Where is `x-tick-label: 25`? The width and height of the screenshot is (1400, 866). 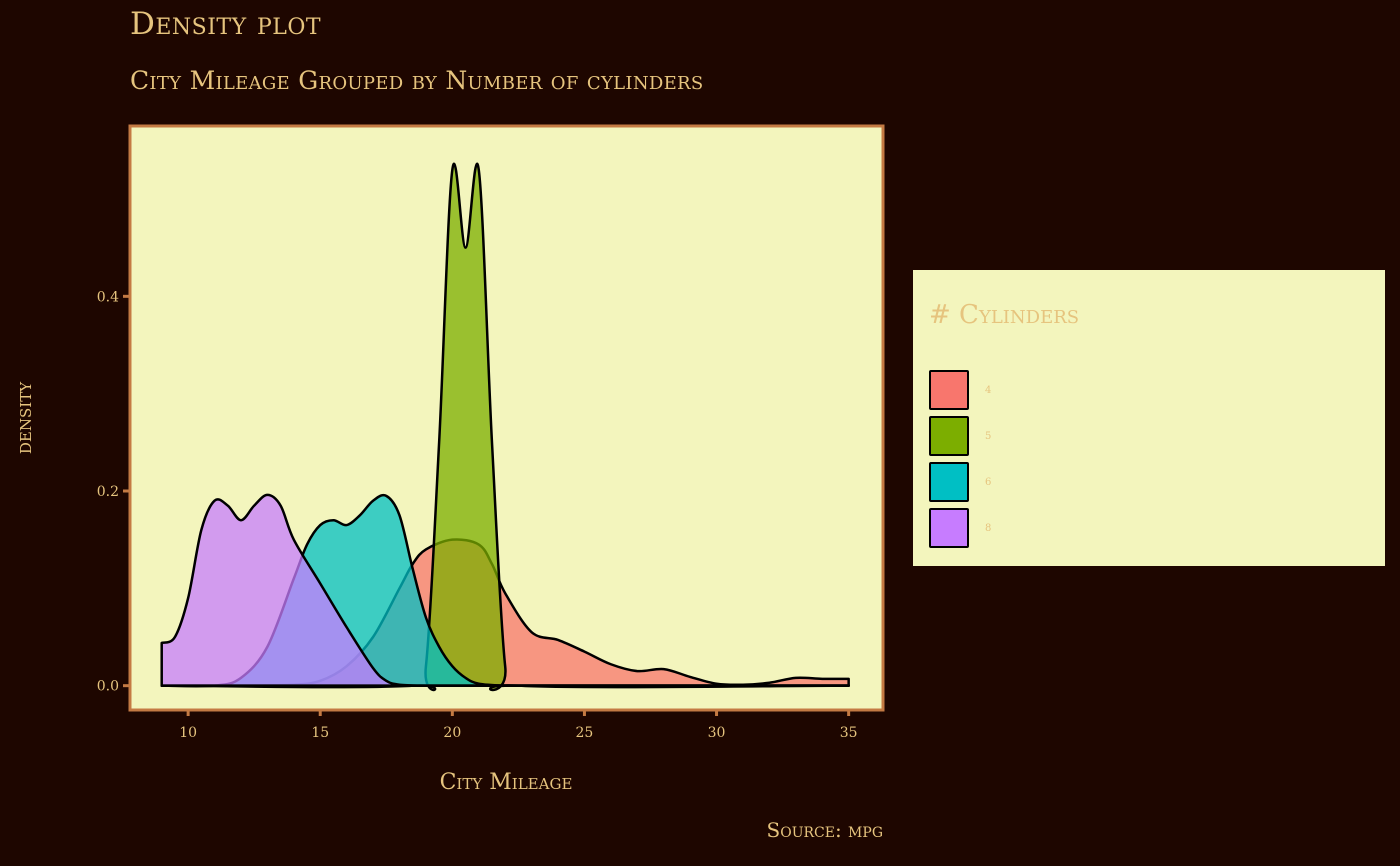
x-tick-label: 25 is located at coordinates (585, 733).